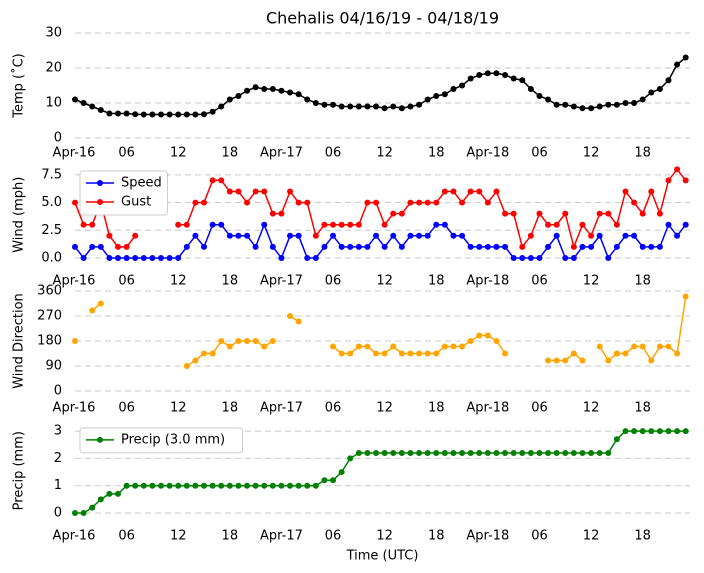 The width and height of the screenshot is (704, 573). I want to click on chart-title: Chehalis 04/16/19 - 04/18/19, so click(382, 18).